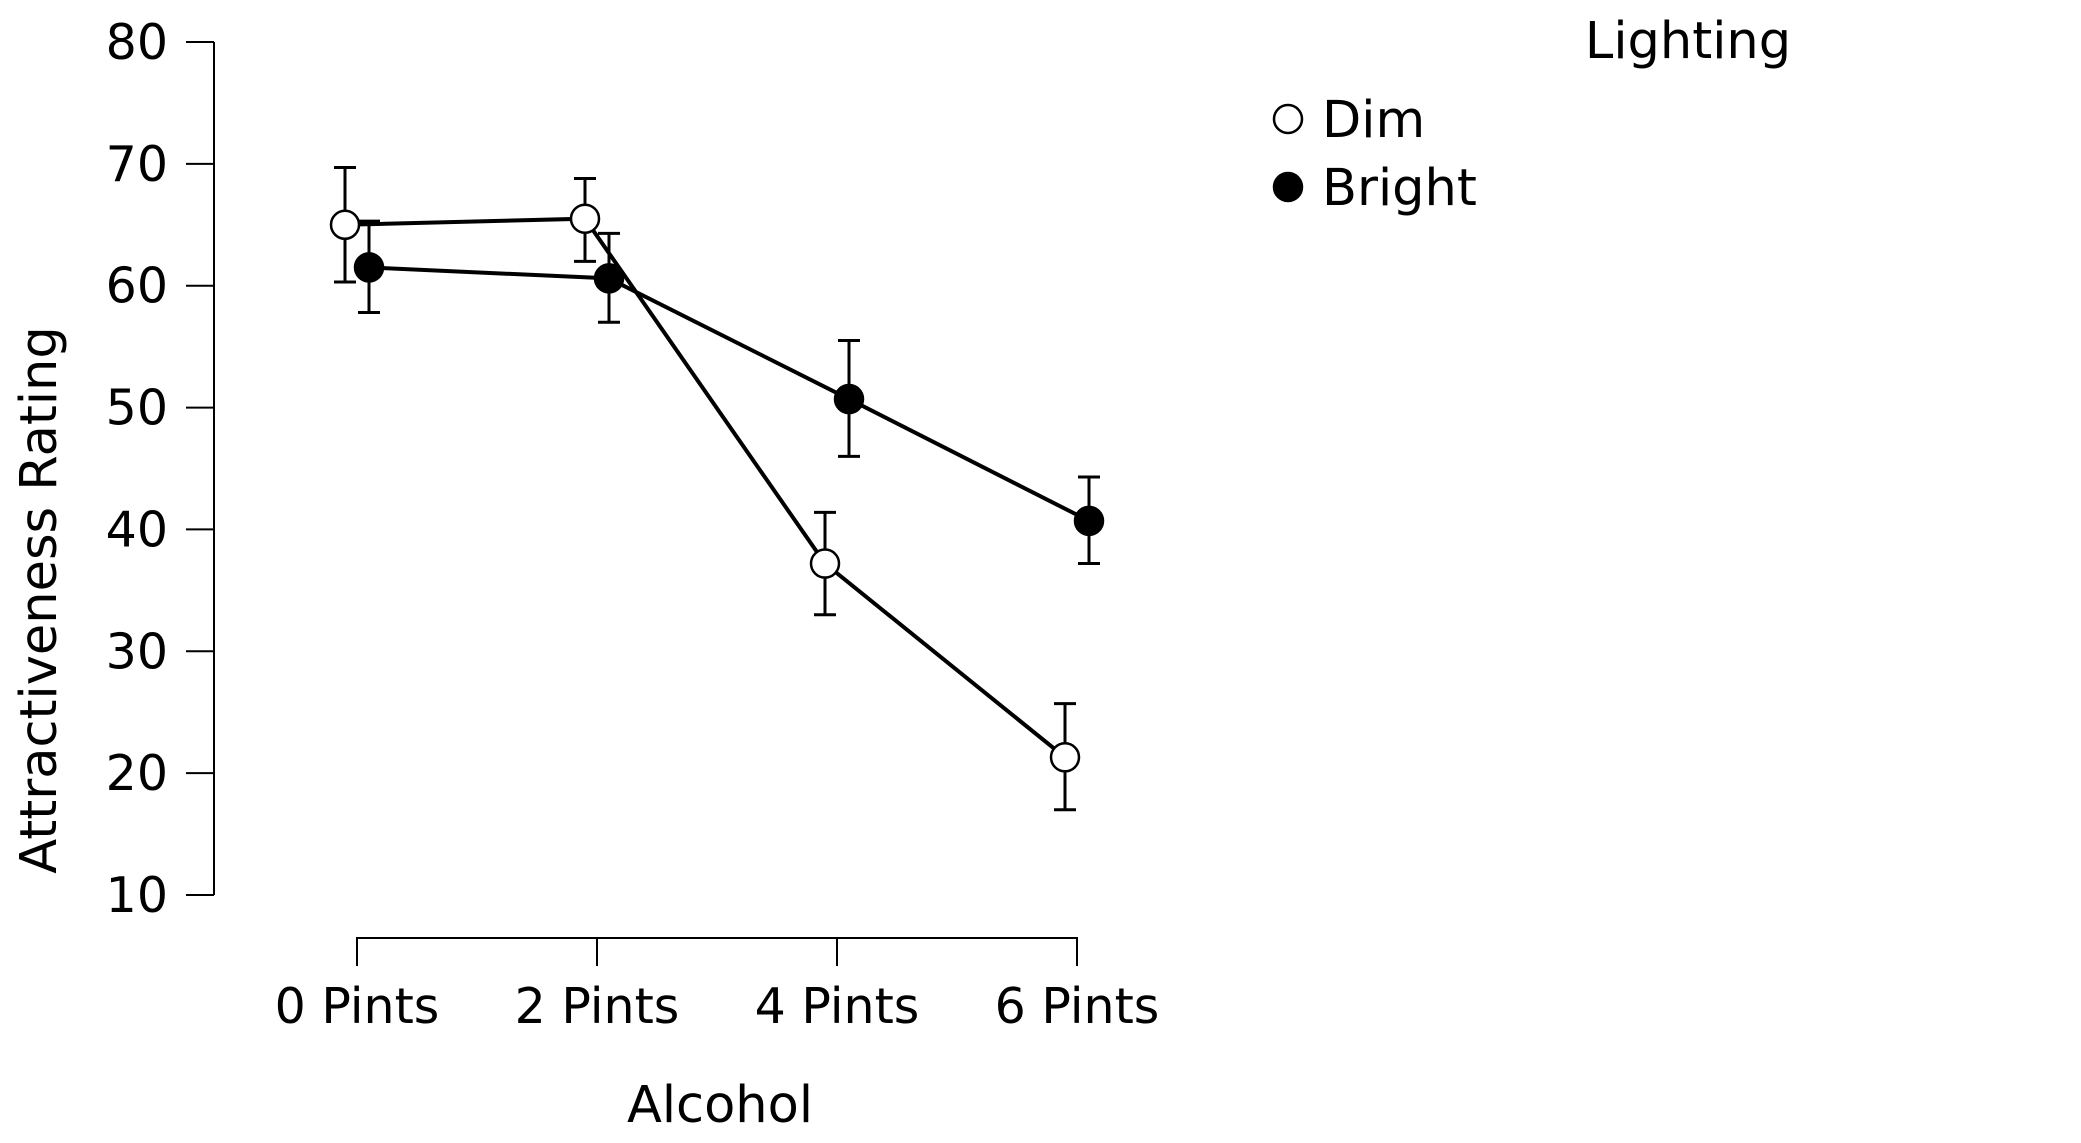 The width and height of the screenshot is (2081, 1143). I want to click on y-tick-label: 40, so click(137, 529).